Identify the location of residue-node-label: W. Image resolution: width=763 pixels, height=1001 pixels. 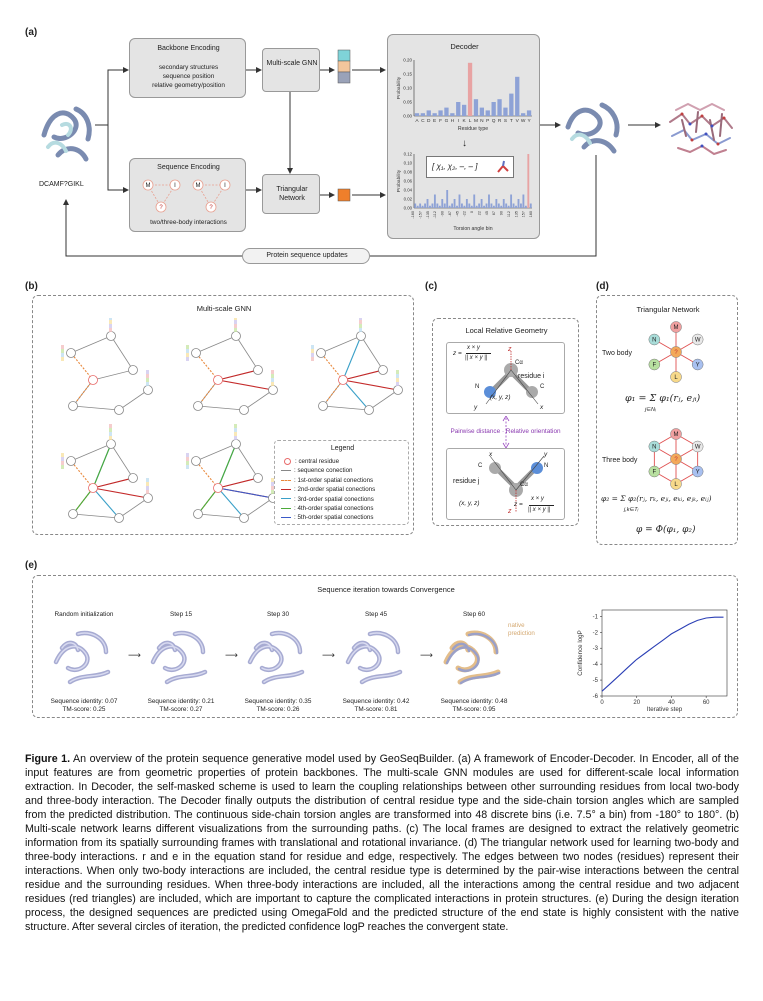
(698, 448).